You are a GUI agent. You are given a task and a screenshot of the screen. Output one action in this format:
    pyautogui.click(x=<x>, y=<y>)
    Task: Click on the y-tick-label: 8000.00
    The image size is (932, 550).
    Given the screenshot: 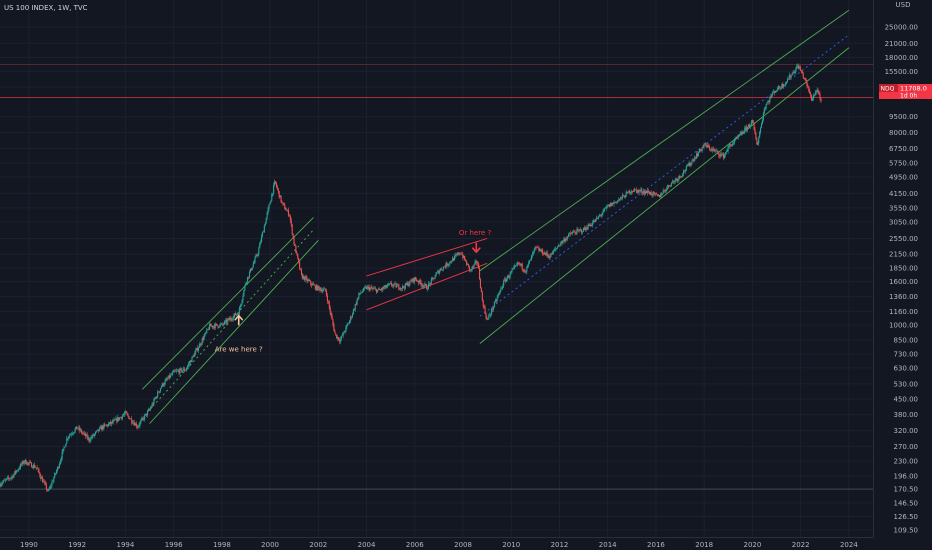 What is the action you would take?
    pyautogui.click(x=903, y=133)
    